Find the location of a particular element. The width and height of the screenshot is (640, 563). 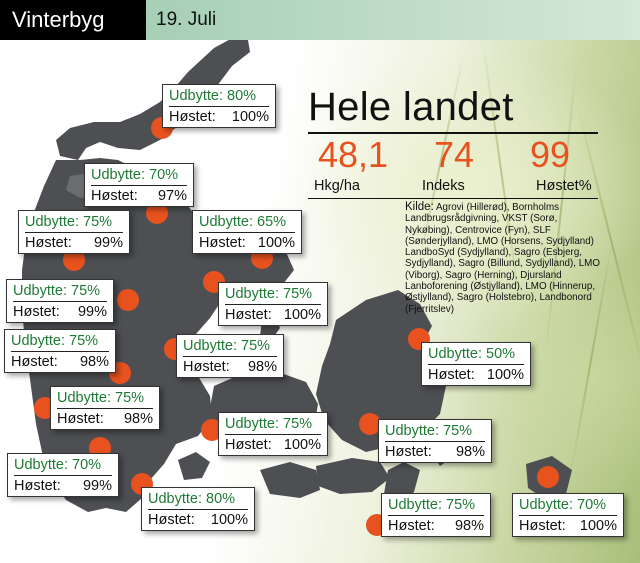

map-region-lolland is located at coordinates (353, 476).